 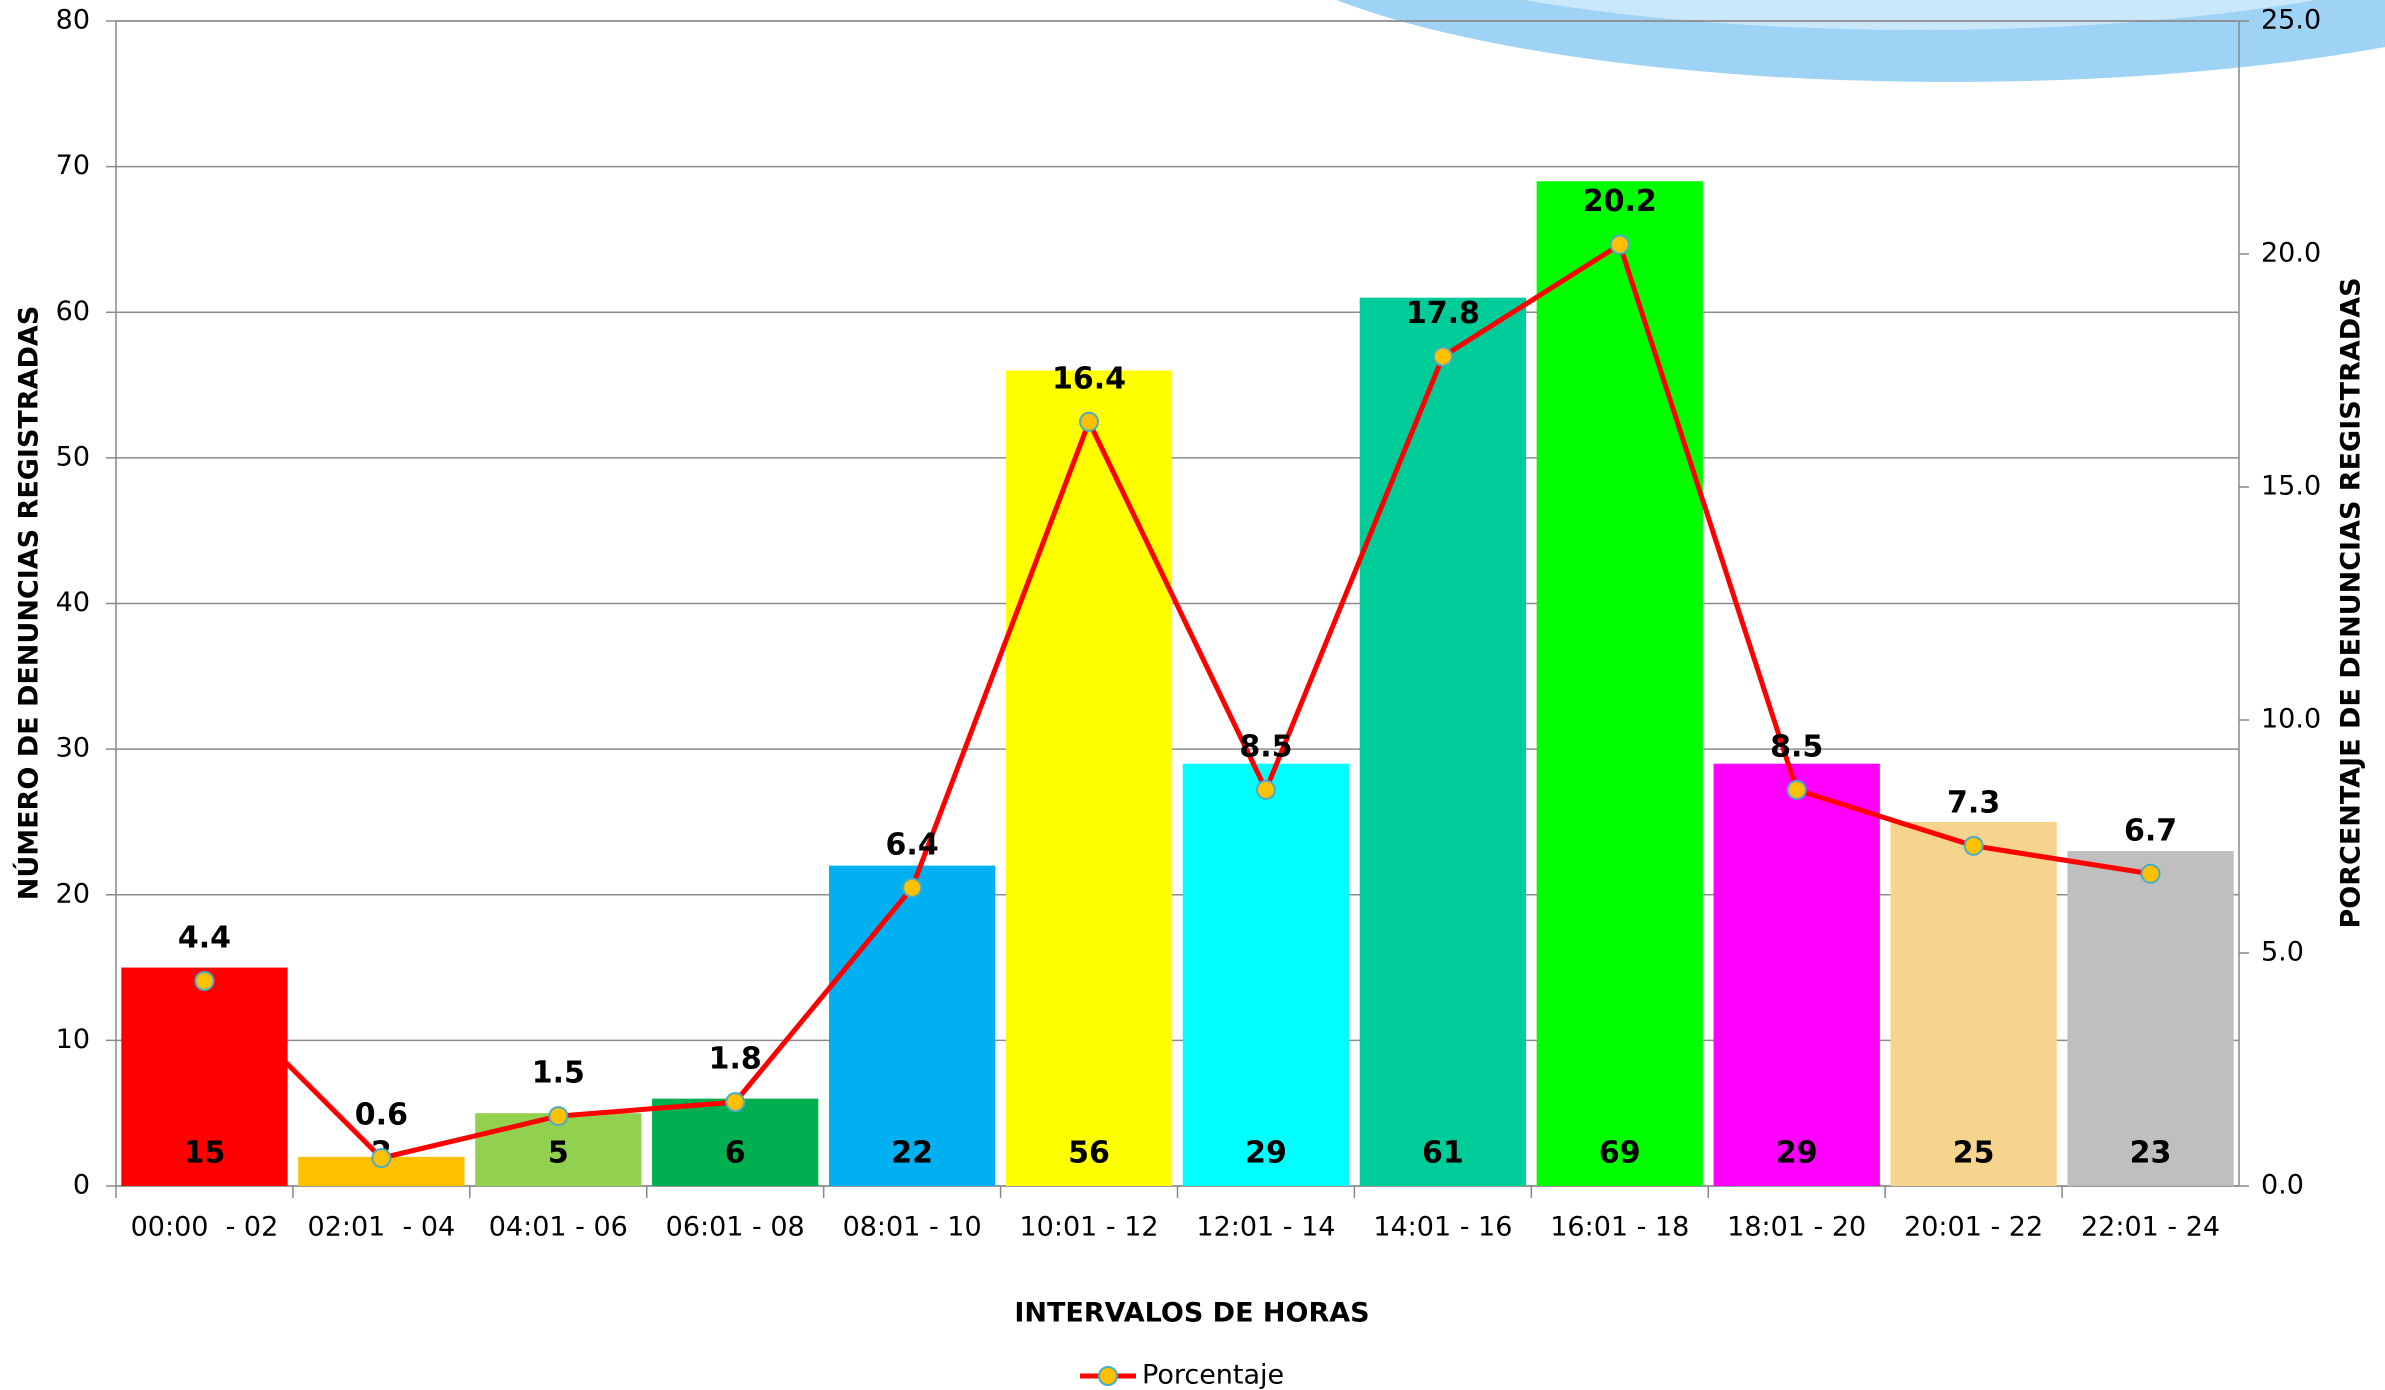 What do you see at coordinates (2282, 952) in the screenshot?
I see `y2-tick-label: 5.0` at bounding box center [2282, 952].